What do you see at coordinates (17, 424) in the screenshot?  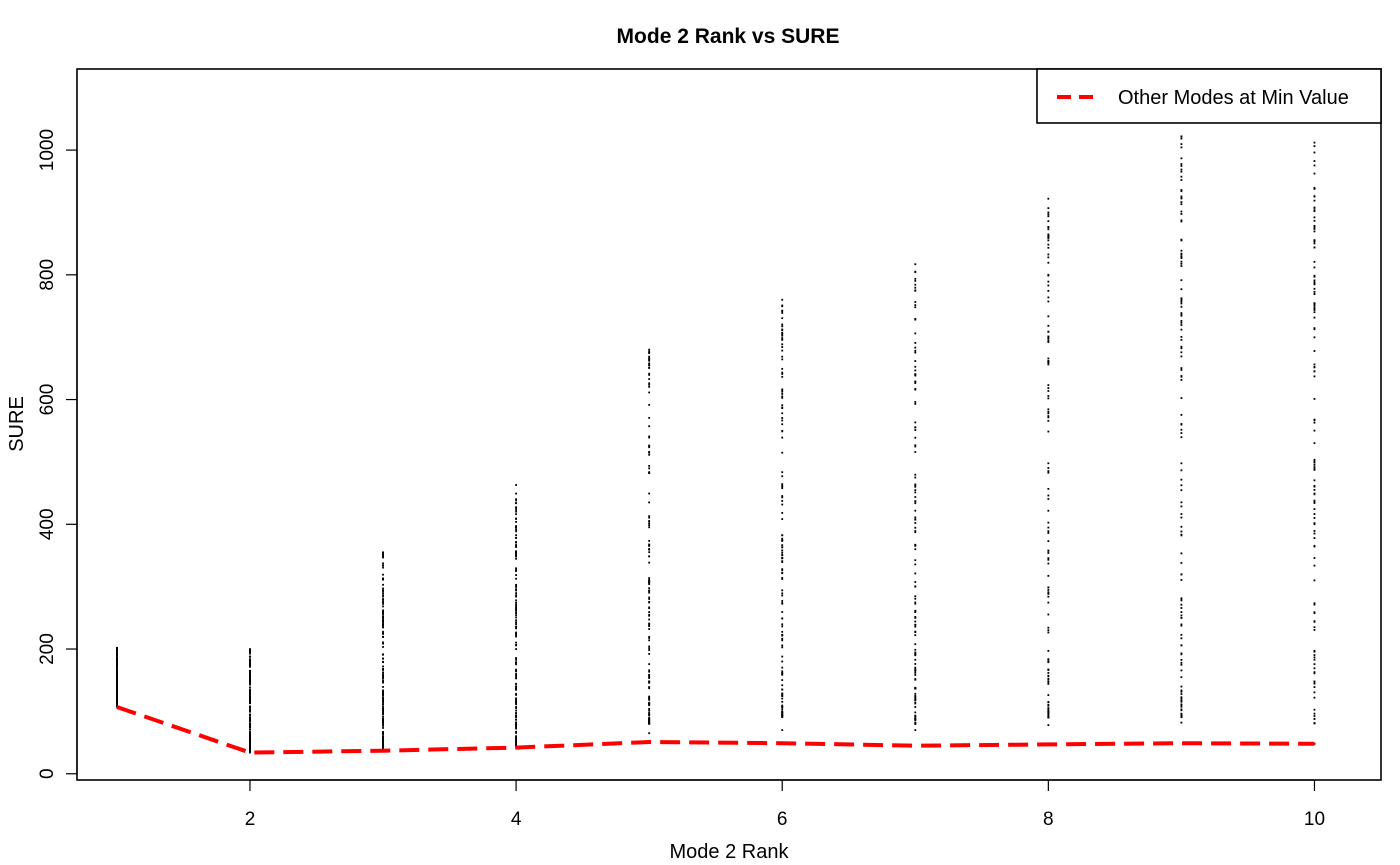 I see `y-axis-label: SURE` at bounding box center [17, 424].